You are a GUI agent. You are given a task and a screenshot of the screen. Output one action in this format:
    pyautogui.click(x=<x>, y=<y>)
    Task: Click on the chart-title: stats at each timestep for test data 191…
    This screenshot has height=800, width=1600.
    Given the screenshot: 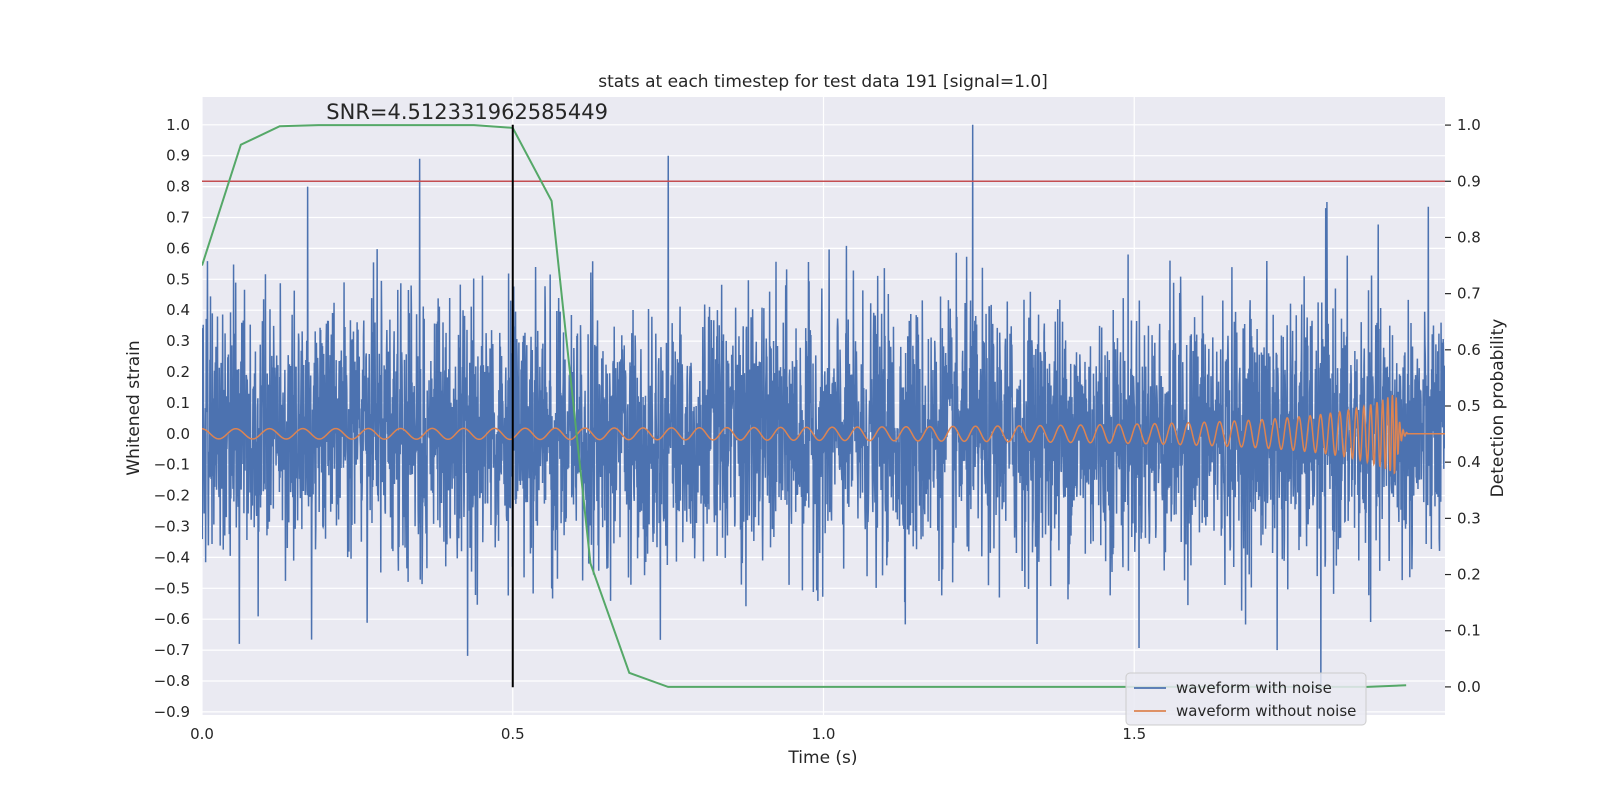 What is the action you would take?
    pyautogui.click(x=823, y=82)
    